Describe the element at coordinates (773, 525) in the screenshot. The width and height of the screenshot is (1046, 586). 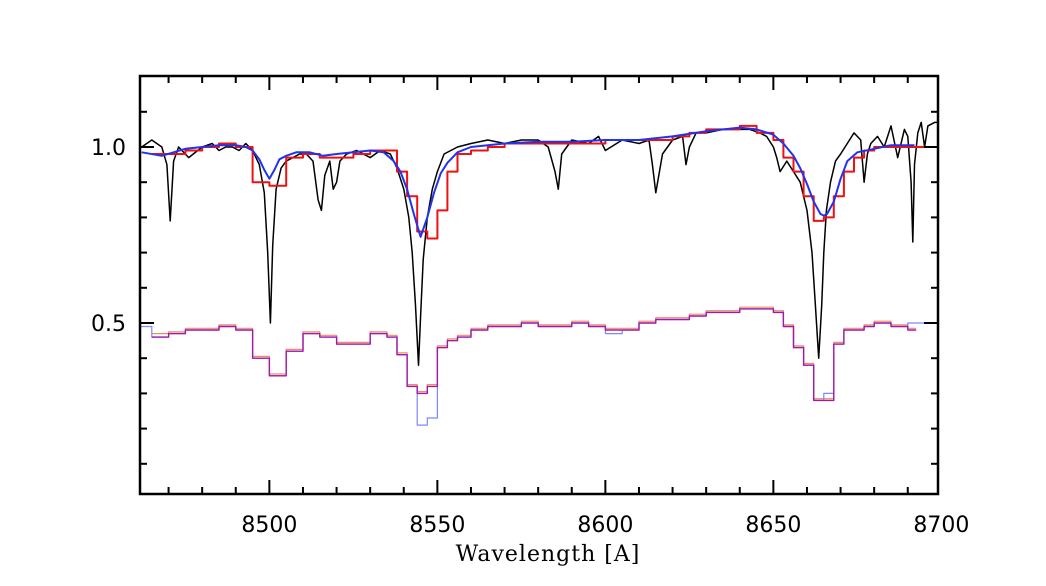
I see `x-tick-label: 8650` at that location.